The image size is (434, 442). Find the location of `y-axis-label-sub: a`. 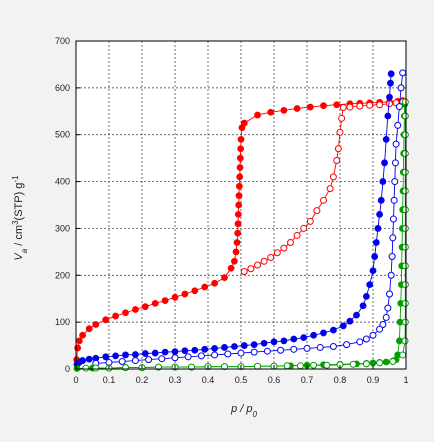

y-axis-label-sub: a is located at coordinates (24, 250).